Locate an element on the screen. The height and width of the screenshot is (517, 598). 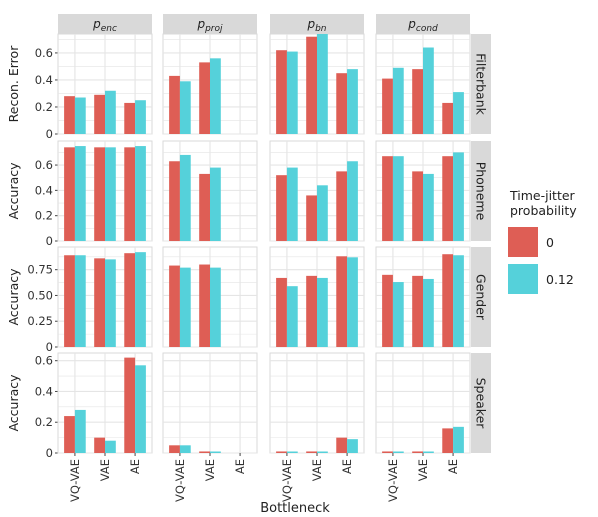
column-strip-label: pproj is located at coordinates (209, 25).